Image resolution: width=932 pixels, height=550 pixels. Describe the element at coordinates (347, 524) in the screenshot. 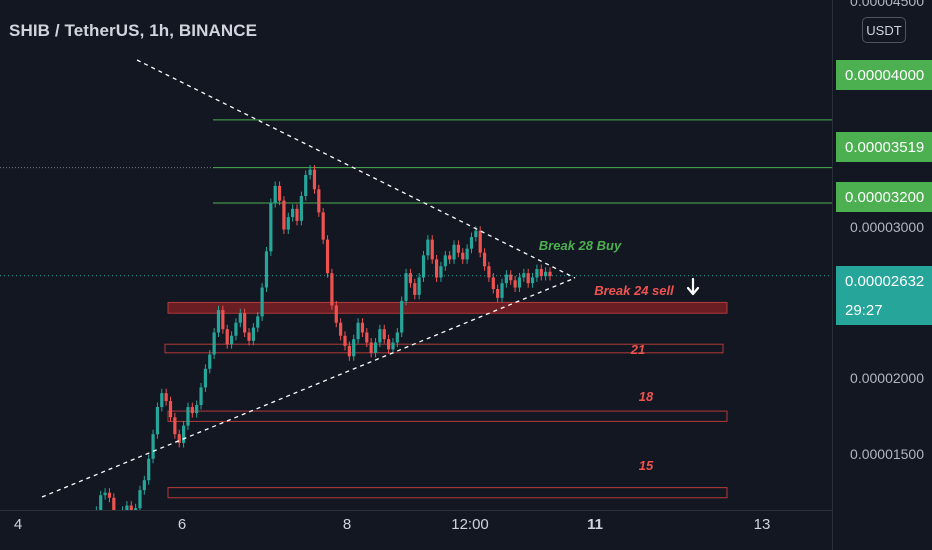

I see `time-label-8: 8` at that location.